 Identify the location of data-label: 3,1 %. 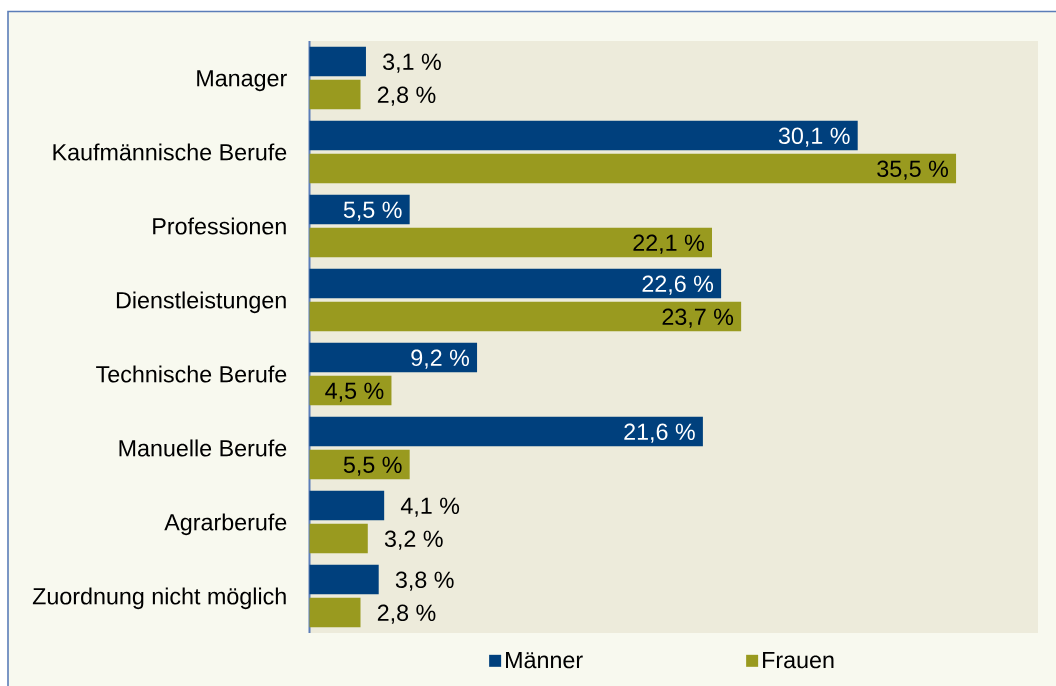
(412, 63).